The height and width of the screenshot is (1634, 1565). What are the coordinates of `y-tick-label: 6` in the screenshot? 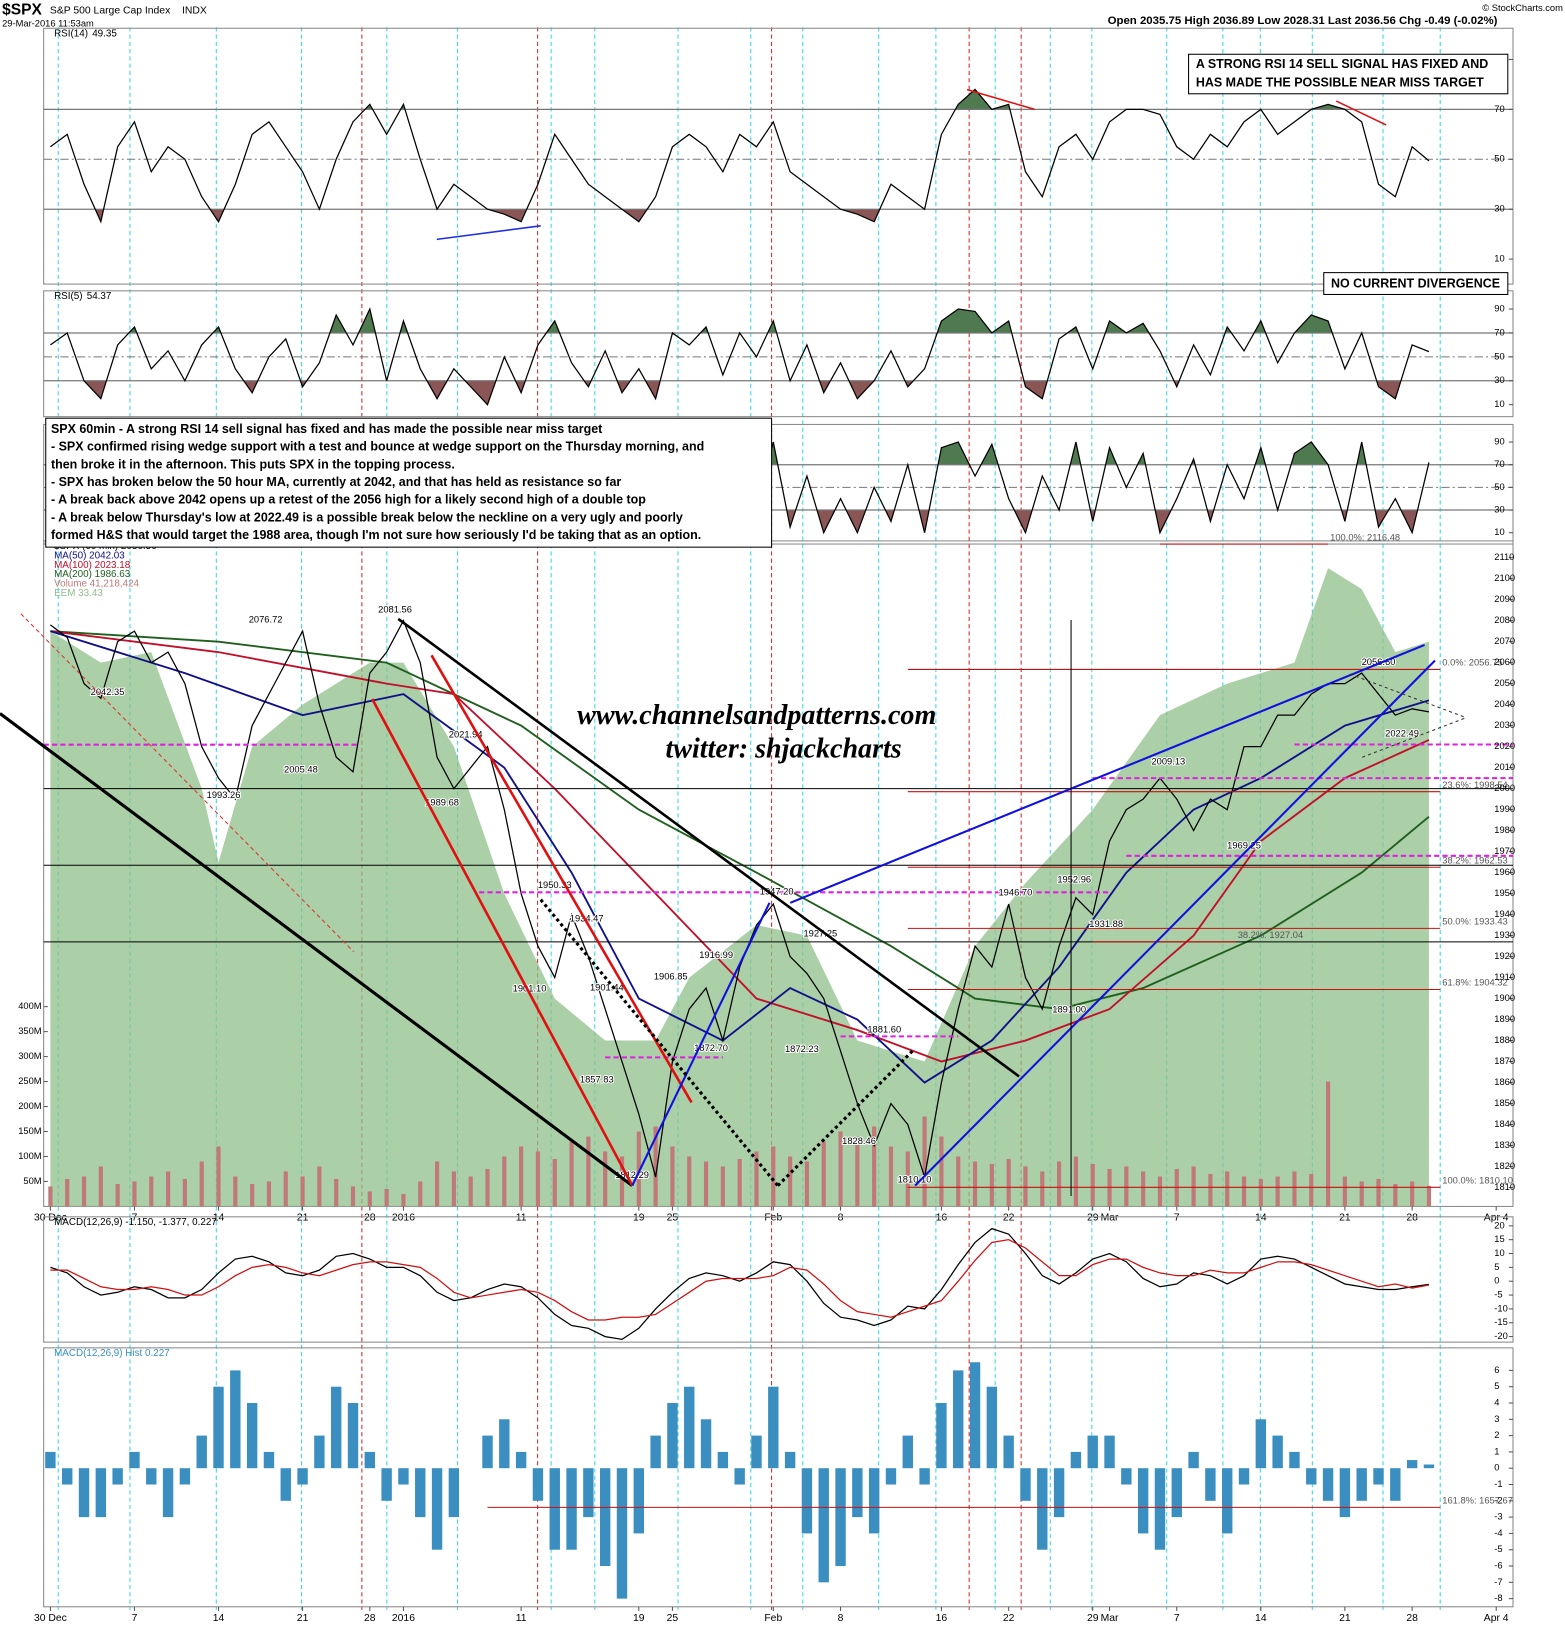 It's located at (1496, 1370).